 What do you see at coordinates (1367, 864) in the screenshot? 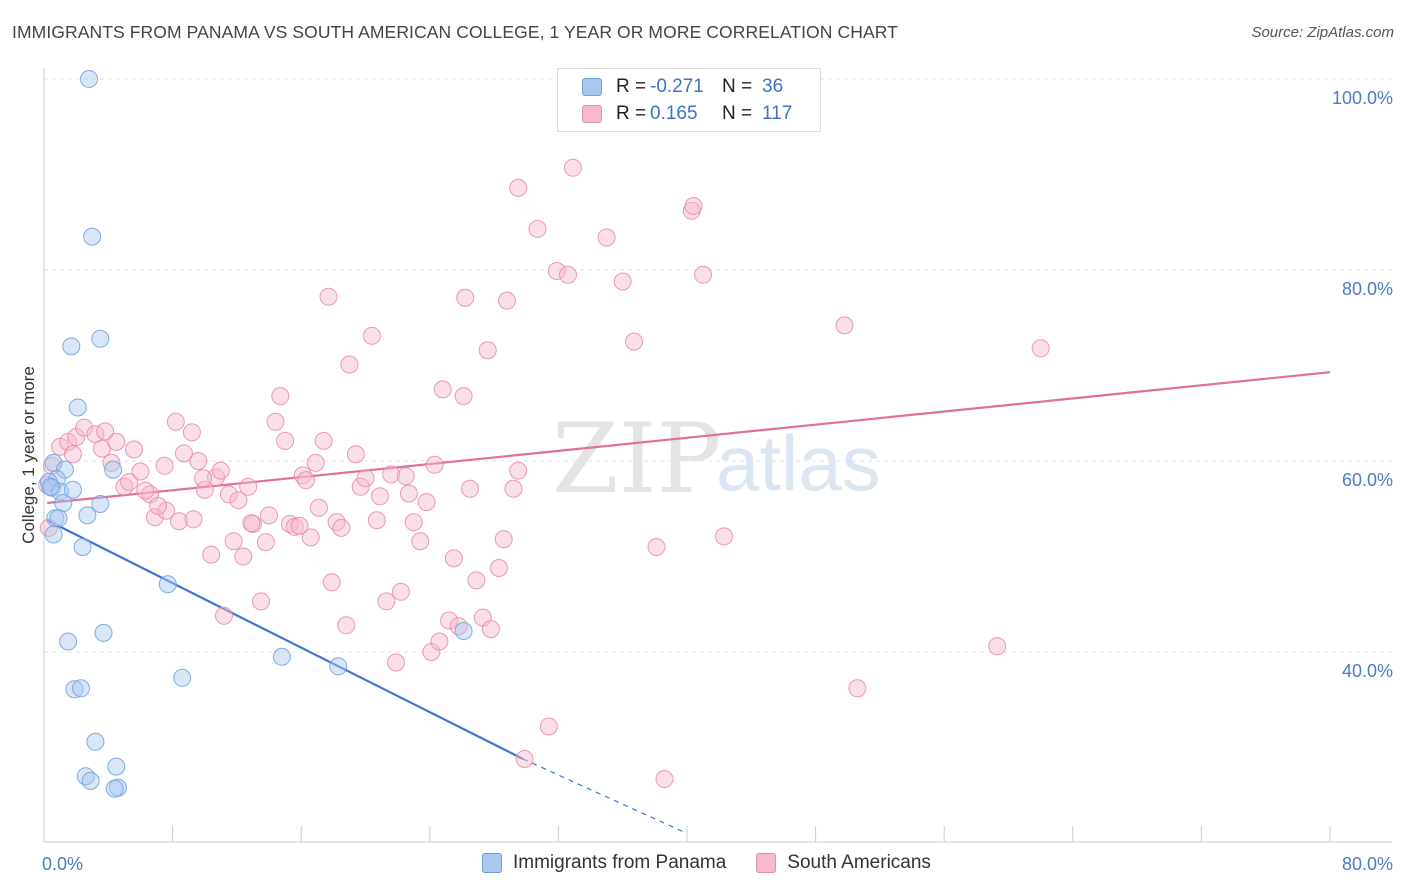
I see `x-tick-label: 80.0%` at bounding box center [1367, 864].